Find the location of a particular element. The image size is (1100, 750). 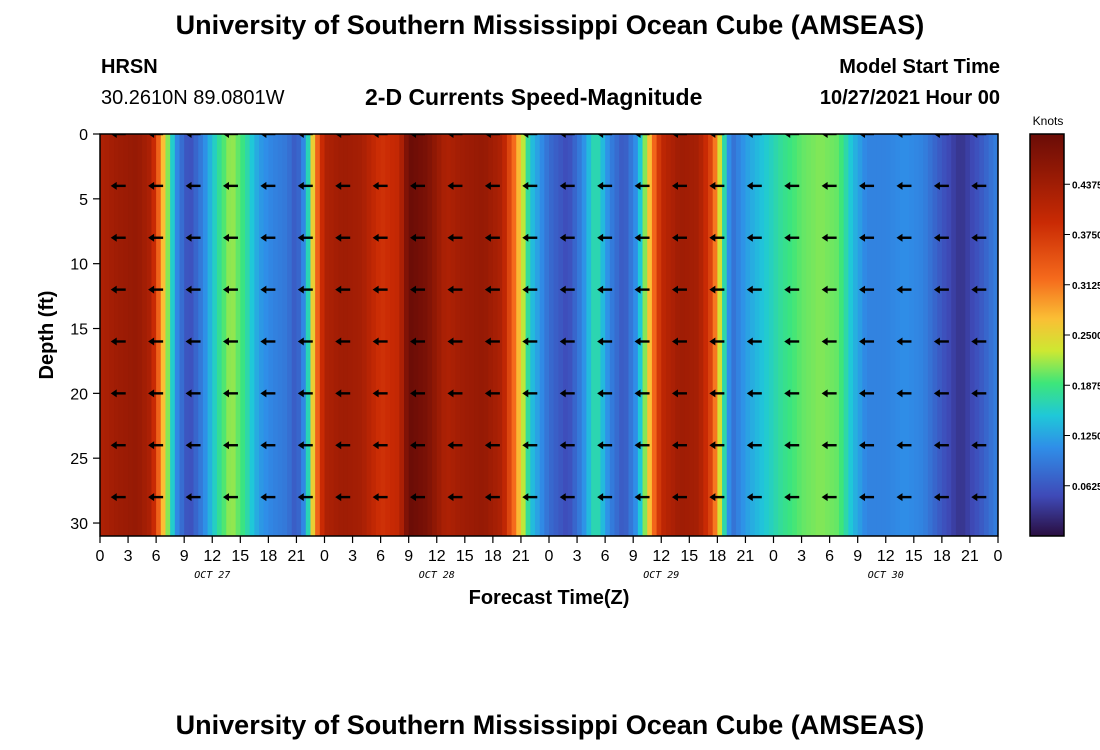

colorbar-tick-label: 0.2500 is located at coordinates (1086, 336).